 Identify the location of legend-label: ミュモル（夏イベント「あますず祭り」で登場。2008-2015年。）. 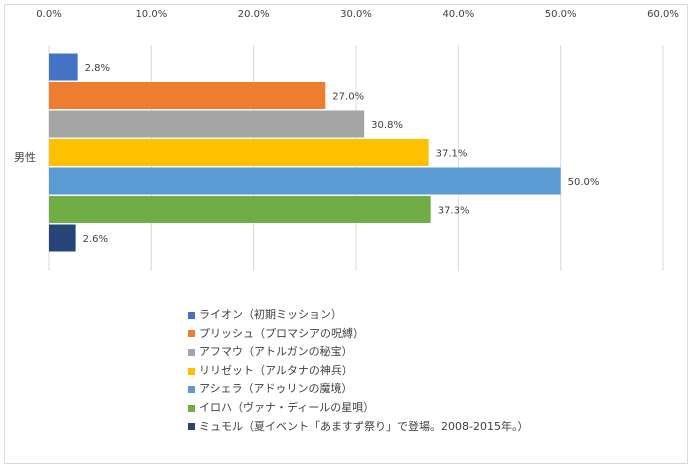
(364, 426).